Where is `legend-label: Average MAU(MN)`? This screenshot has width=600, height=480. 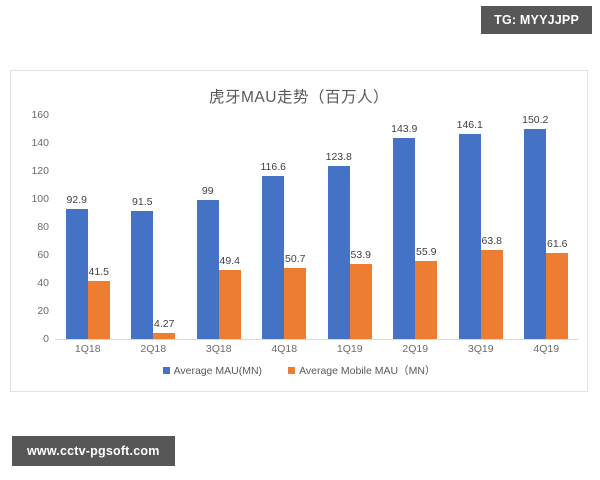
legend-label: Average MAU(MN) is located at coordinates (218, 370).